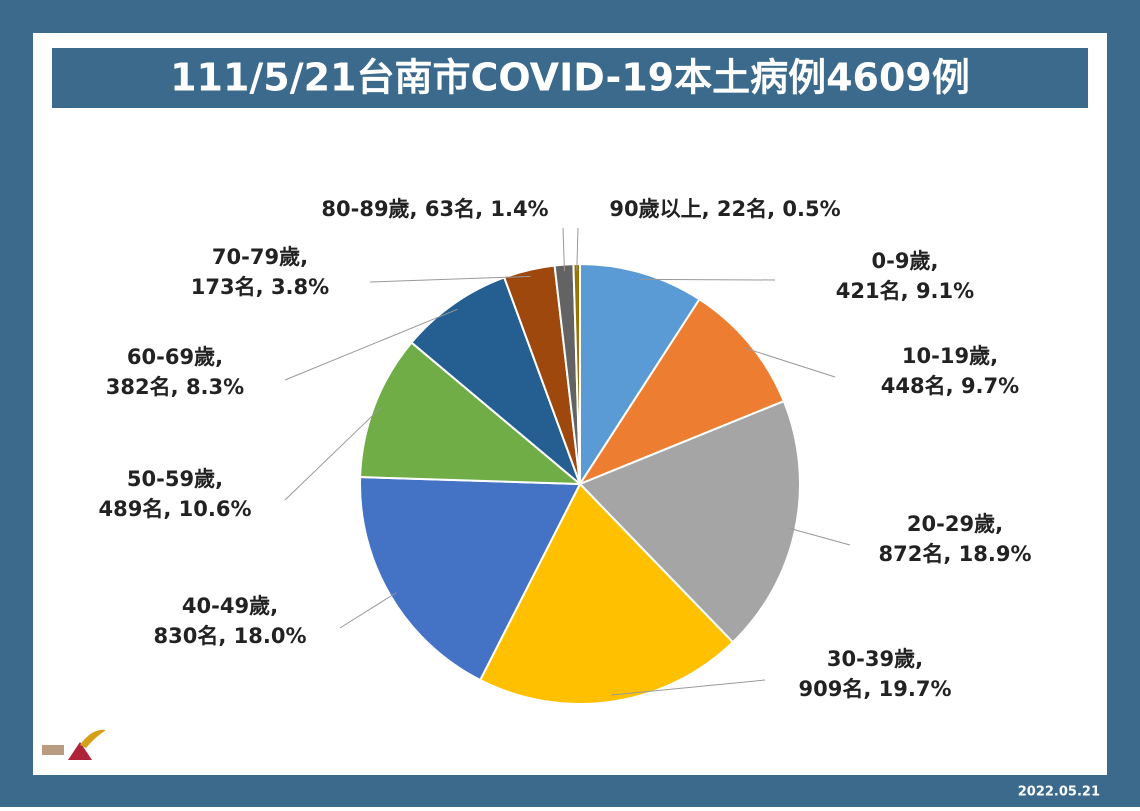  I want to click on category-label: 60-69歲,, so click(175, 357).